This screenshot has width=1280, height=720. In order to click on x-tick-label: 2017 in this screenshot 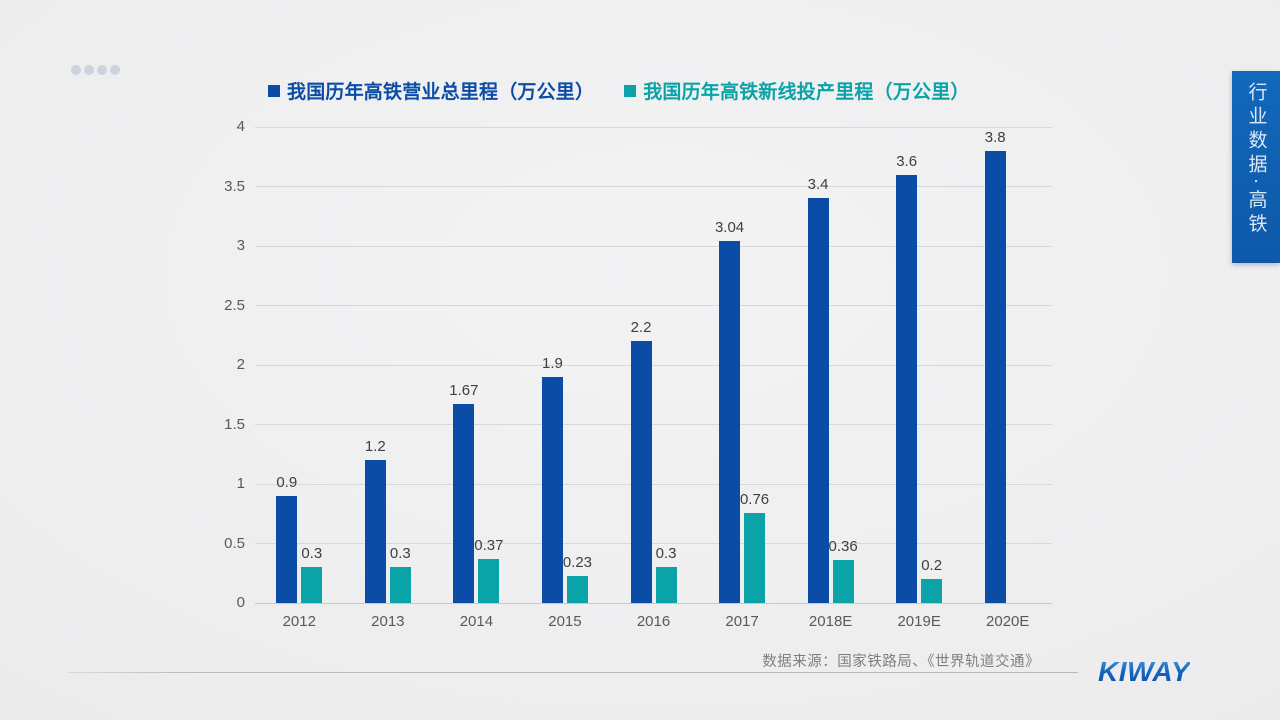, I will do `click(742, 621)`.